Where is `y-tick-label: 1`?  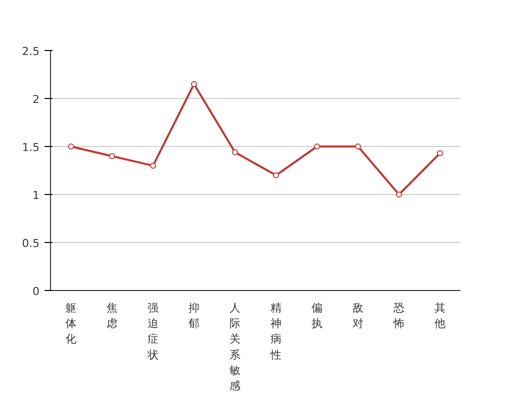
y-tick-label: 1 is located at coordinates (36, 195).